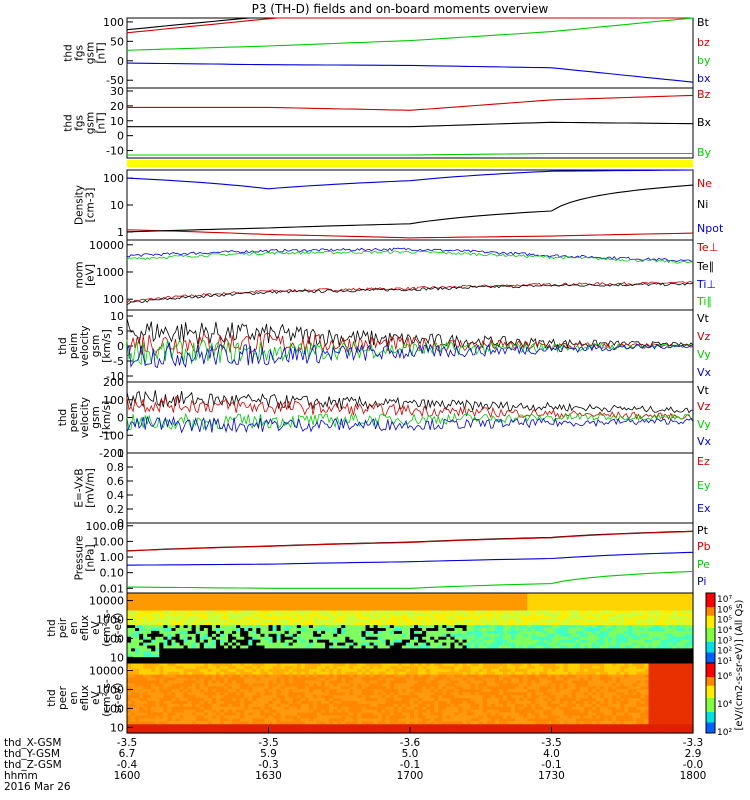  I want to click on legend-Vx: Vx, so click(704, 441).